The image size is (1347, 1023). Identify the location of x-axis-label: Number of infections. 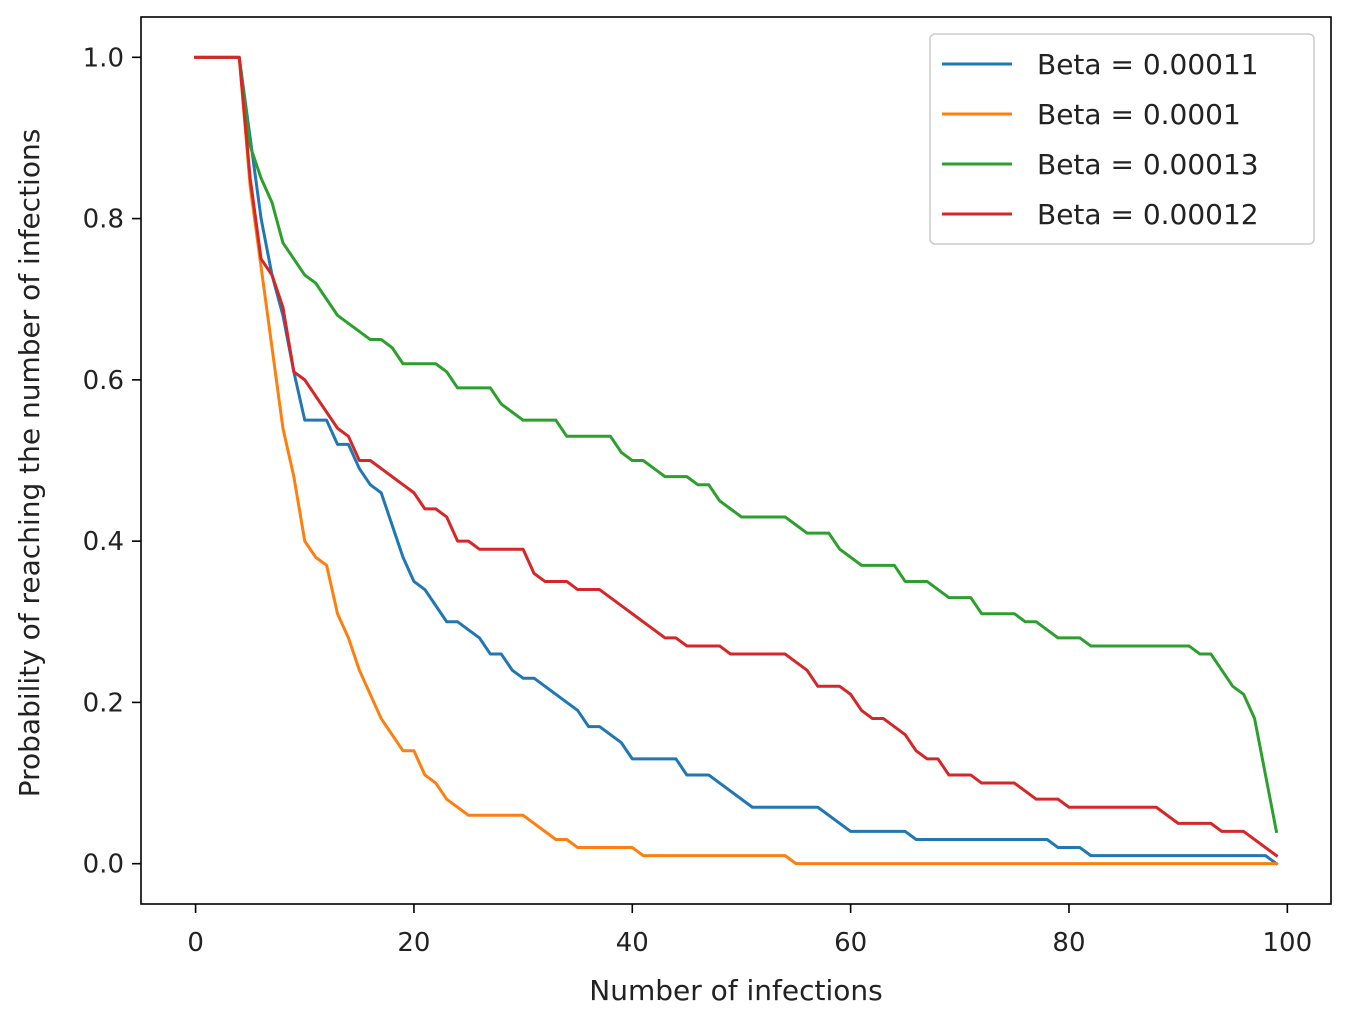
(736, 990).